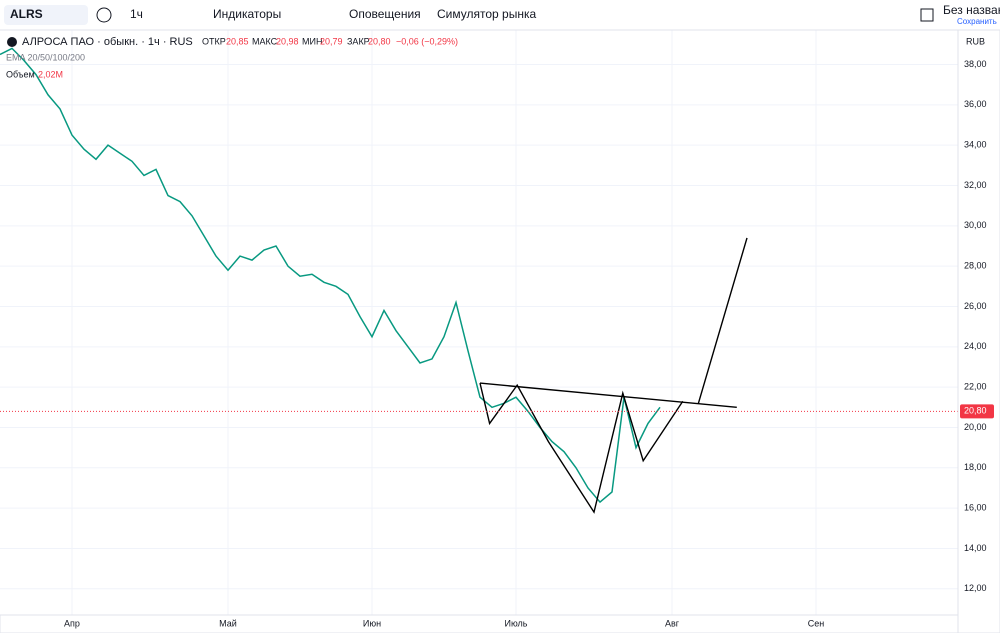 The image size is (1000, 633). What do you see at coordinates (46, 15) in the screenshot?
I see `symbol-box` at bounding box center [46, 15].